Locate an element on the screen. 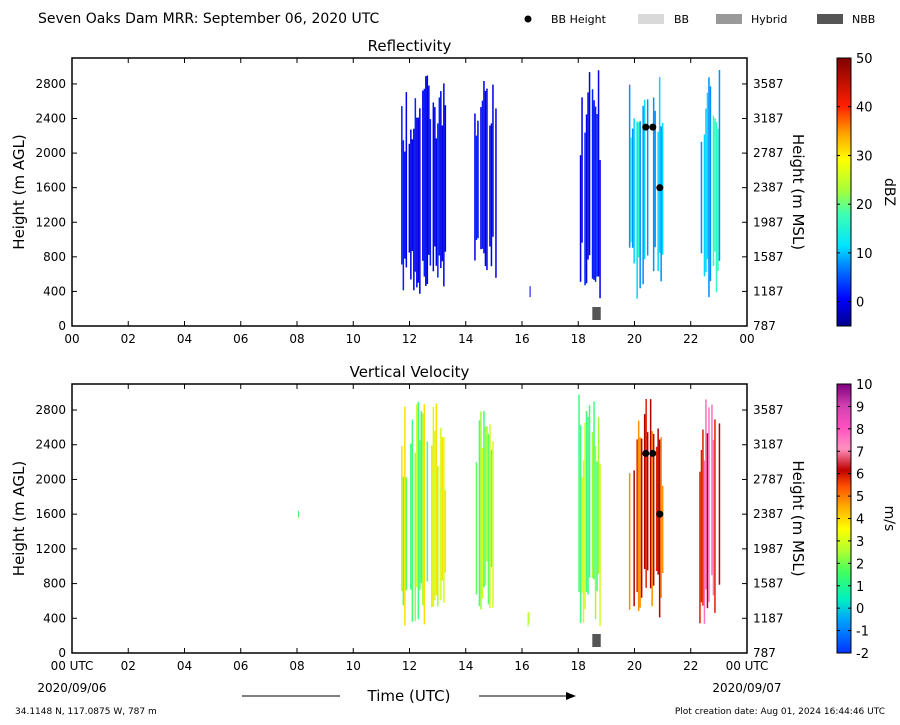 Image resolution: width=900 pixels, height=725 pixels. colorbar-tick-label: 2 is located at coordinates (860, 564).